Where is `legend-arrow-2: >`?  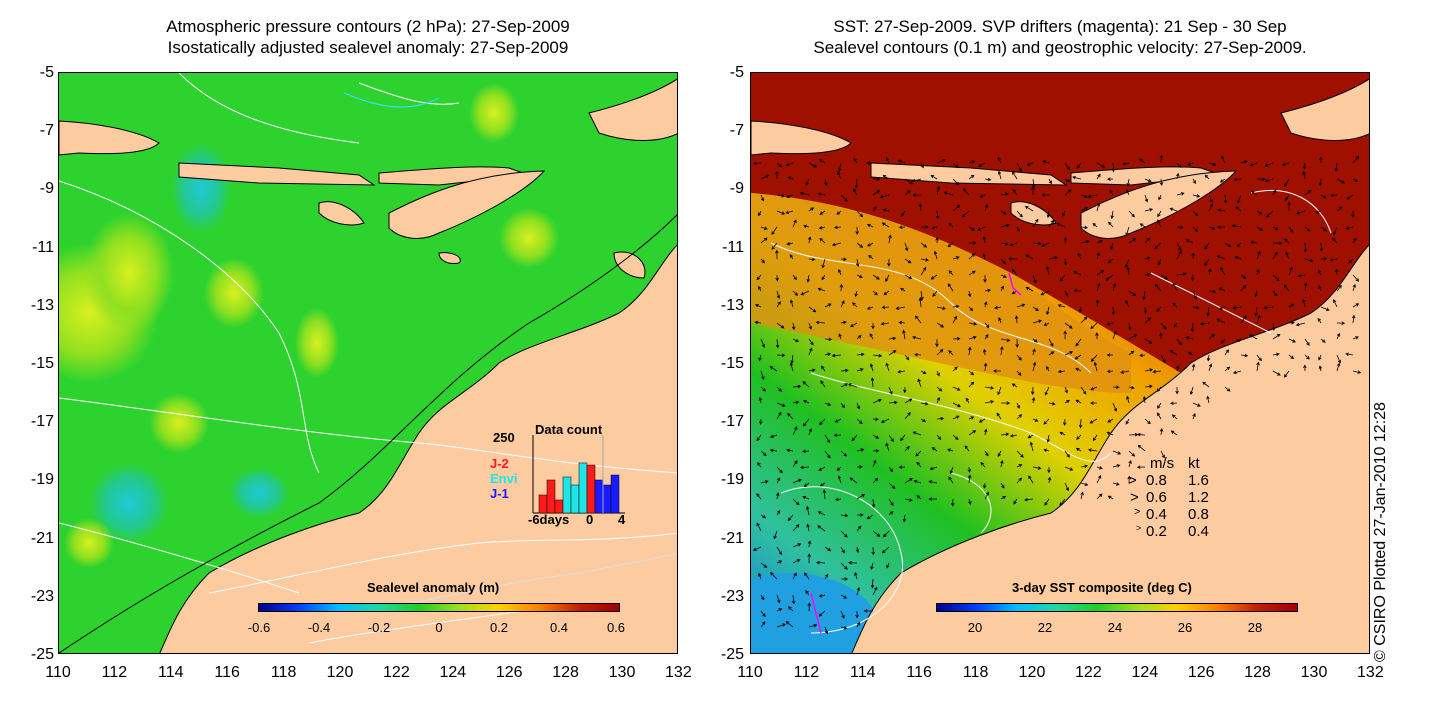
legend-arrow-2: > is located at coordinates (1137, 512).